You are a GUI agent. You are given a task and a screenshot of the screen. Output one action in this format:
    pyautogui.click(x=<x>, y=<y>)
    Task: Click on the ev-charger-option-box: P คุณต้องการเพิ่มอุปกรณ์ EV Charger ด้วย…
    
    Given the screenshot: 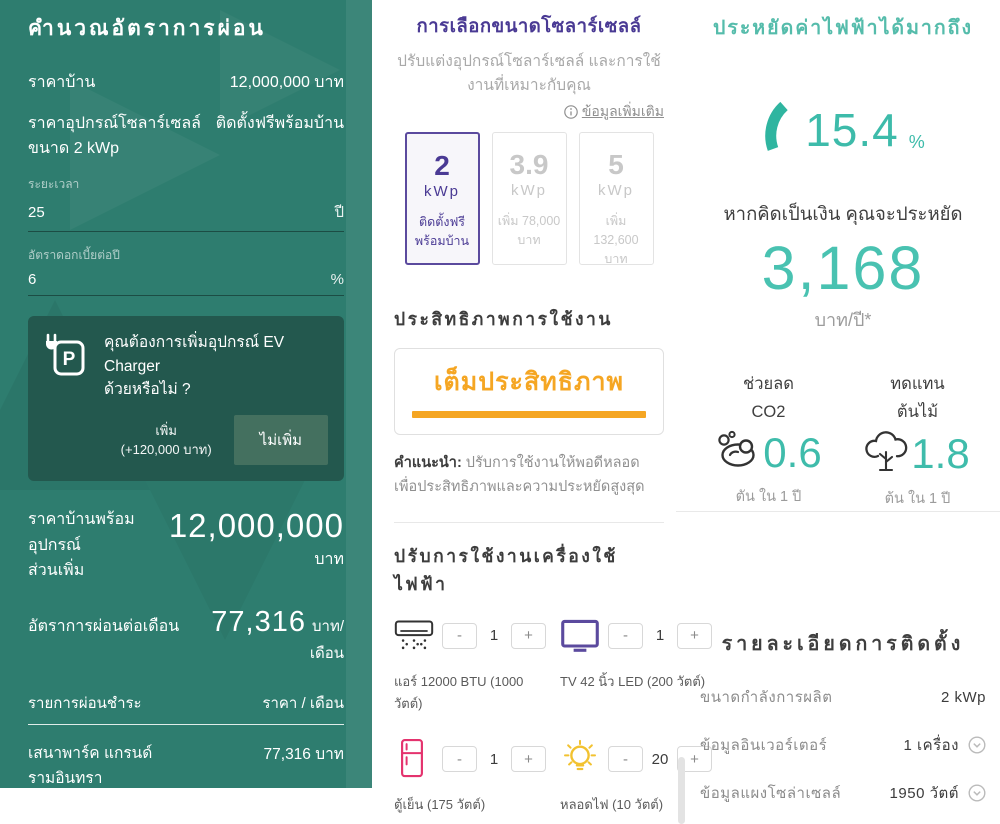 What is the action you would take?
    pyautogui.click(x=186, y=399)
    